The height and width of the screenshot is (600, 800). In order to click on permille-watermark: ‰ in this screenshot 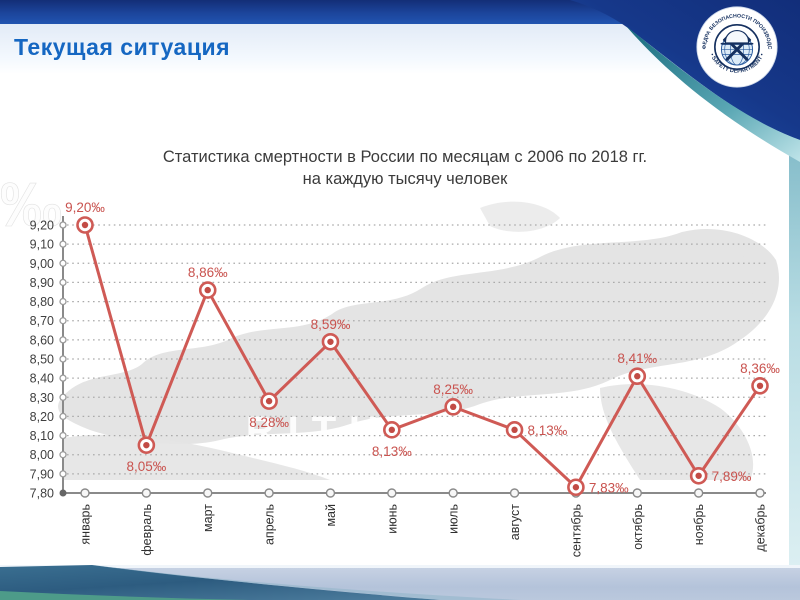, I will do `click(31, 205)`.